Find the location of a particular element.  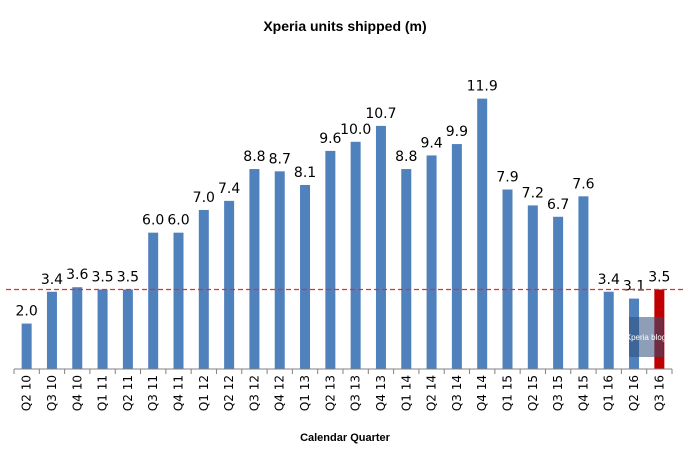

x-tick-label-q4-11: Q4 11 is located at coordinates (179, 393).